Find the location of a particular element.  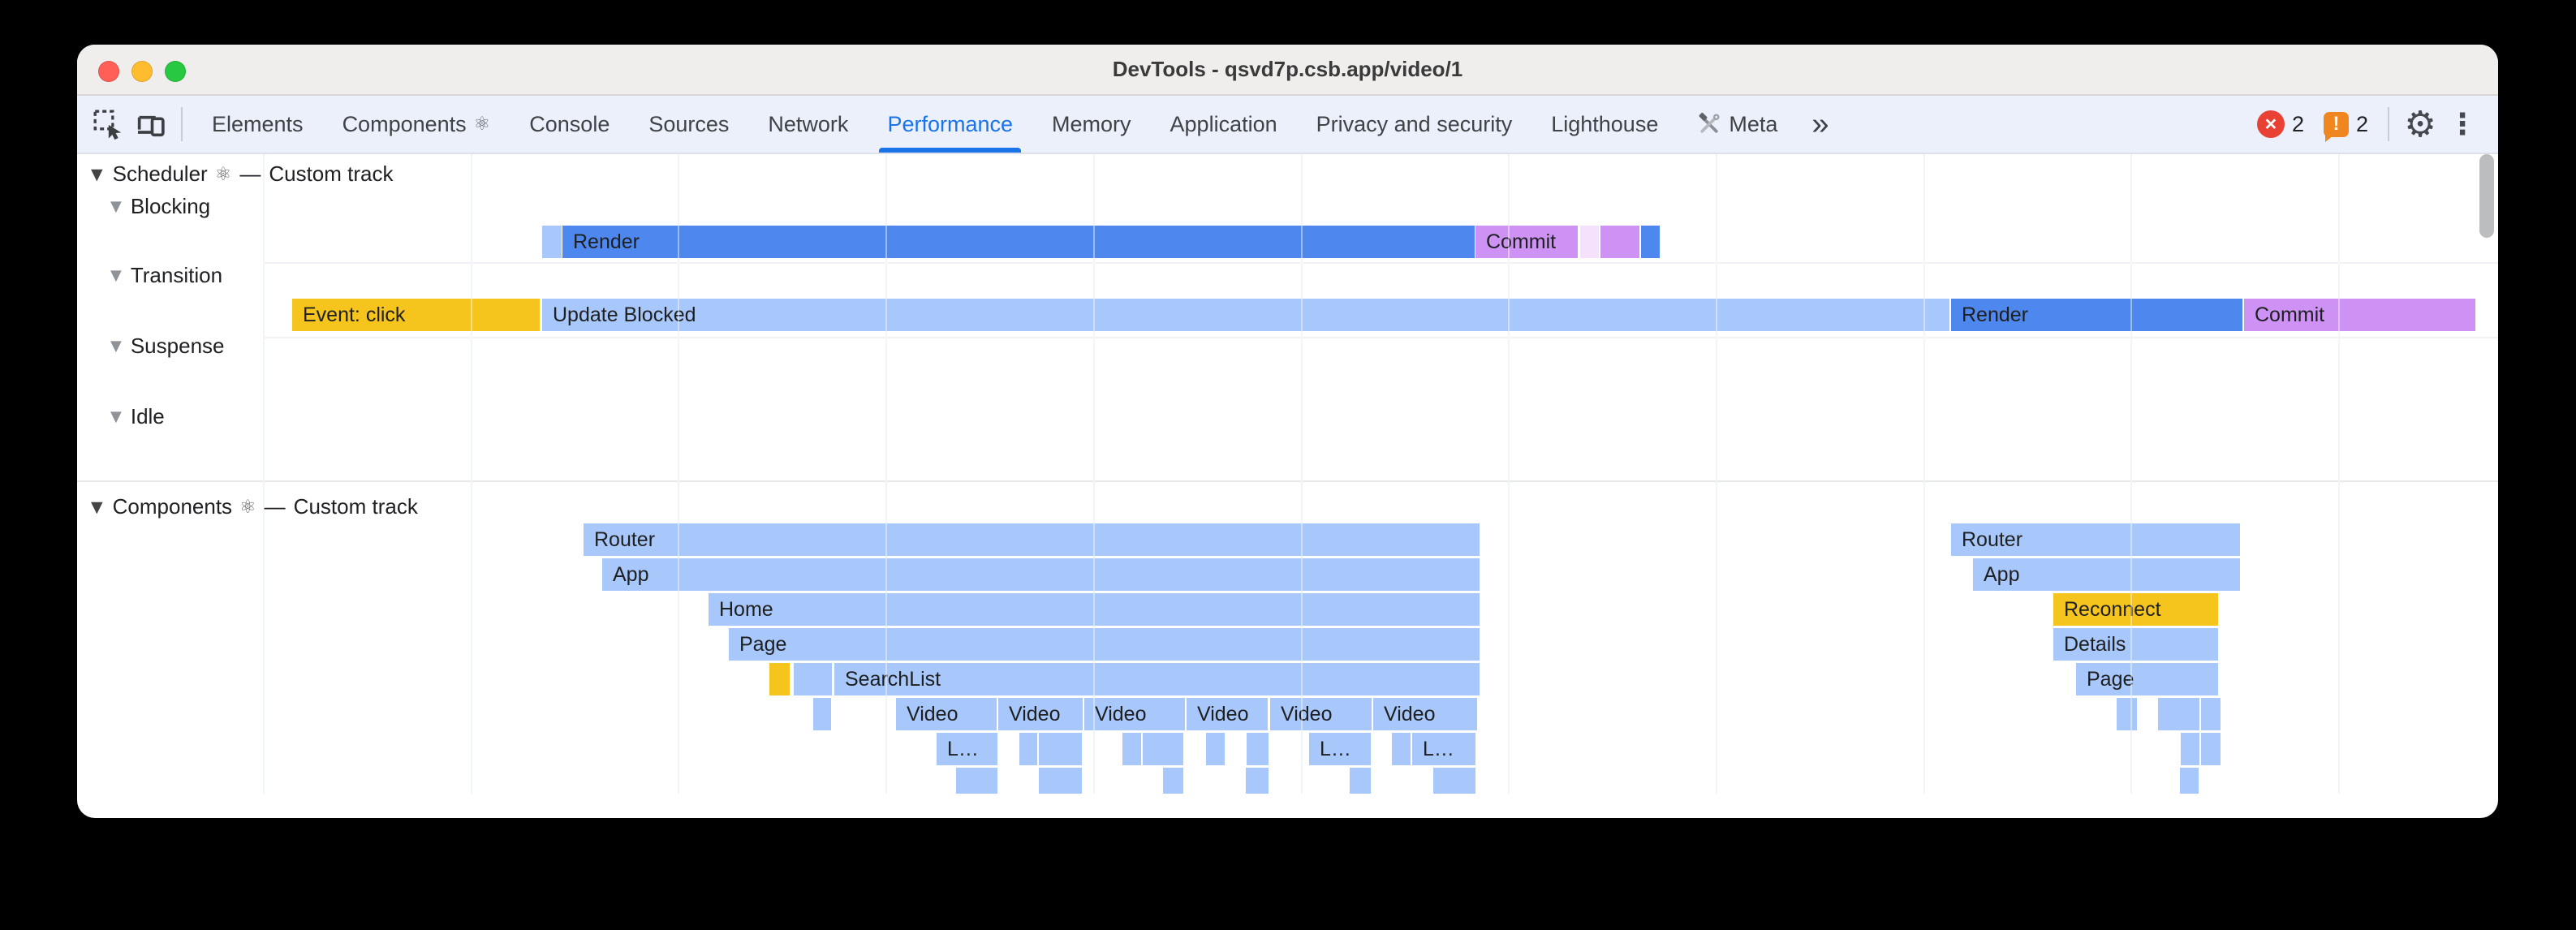

row-label-suspense: ▼ Suspense is located at coordinates (168, 346).